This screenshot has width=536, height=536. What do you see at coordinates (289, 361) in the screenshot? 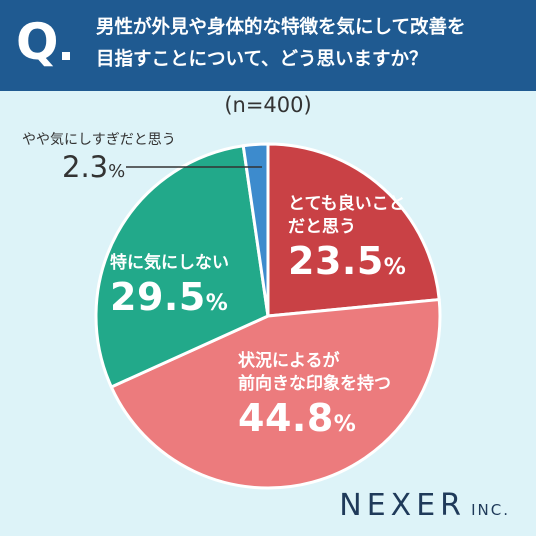
I see `slice-label-depends-line-1: 状況によるが` at bounding box center [289, 361].